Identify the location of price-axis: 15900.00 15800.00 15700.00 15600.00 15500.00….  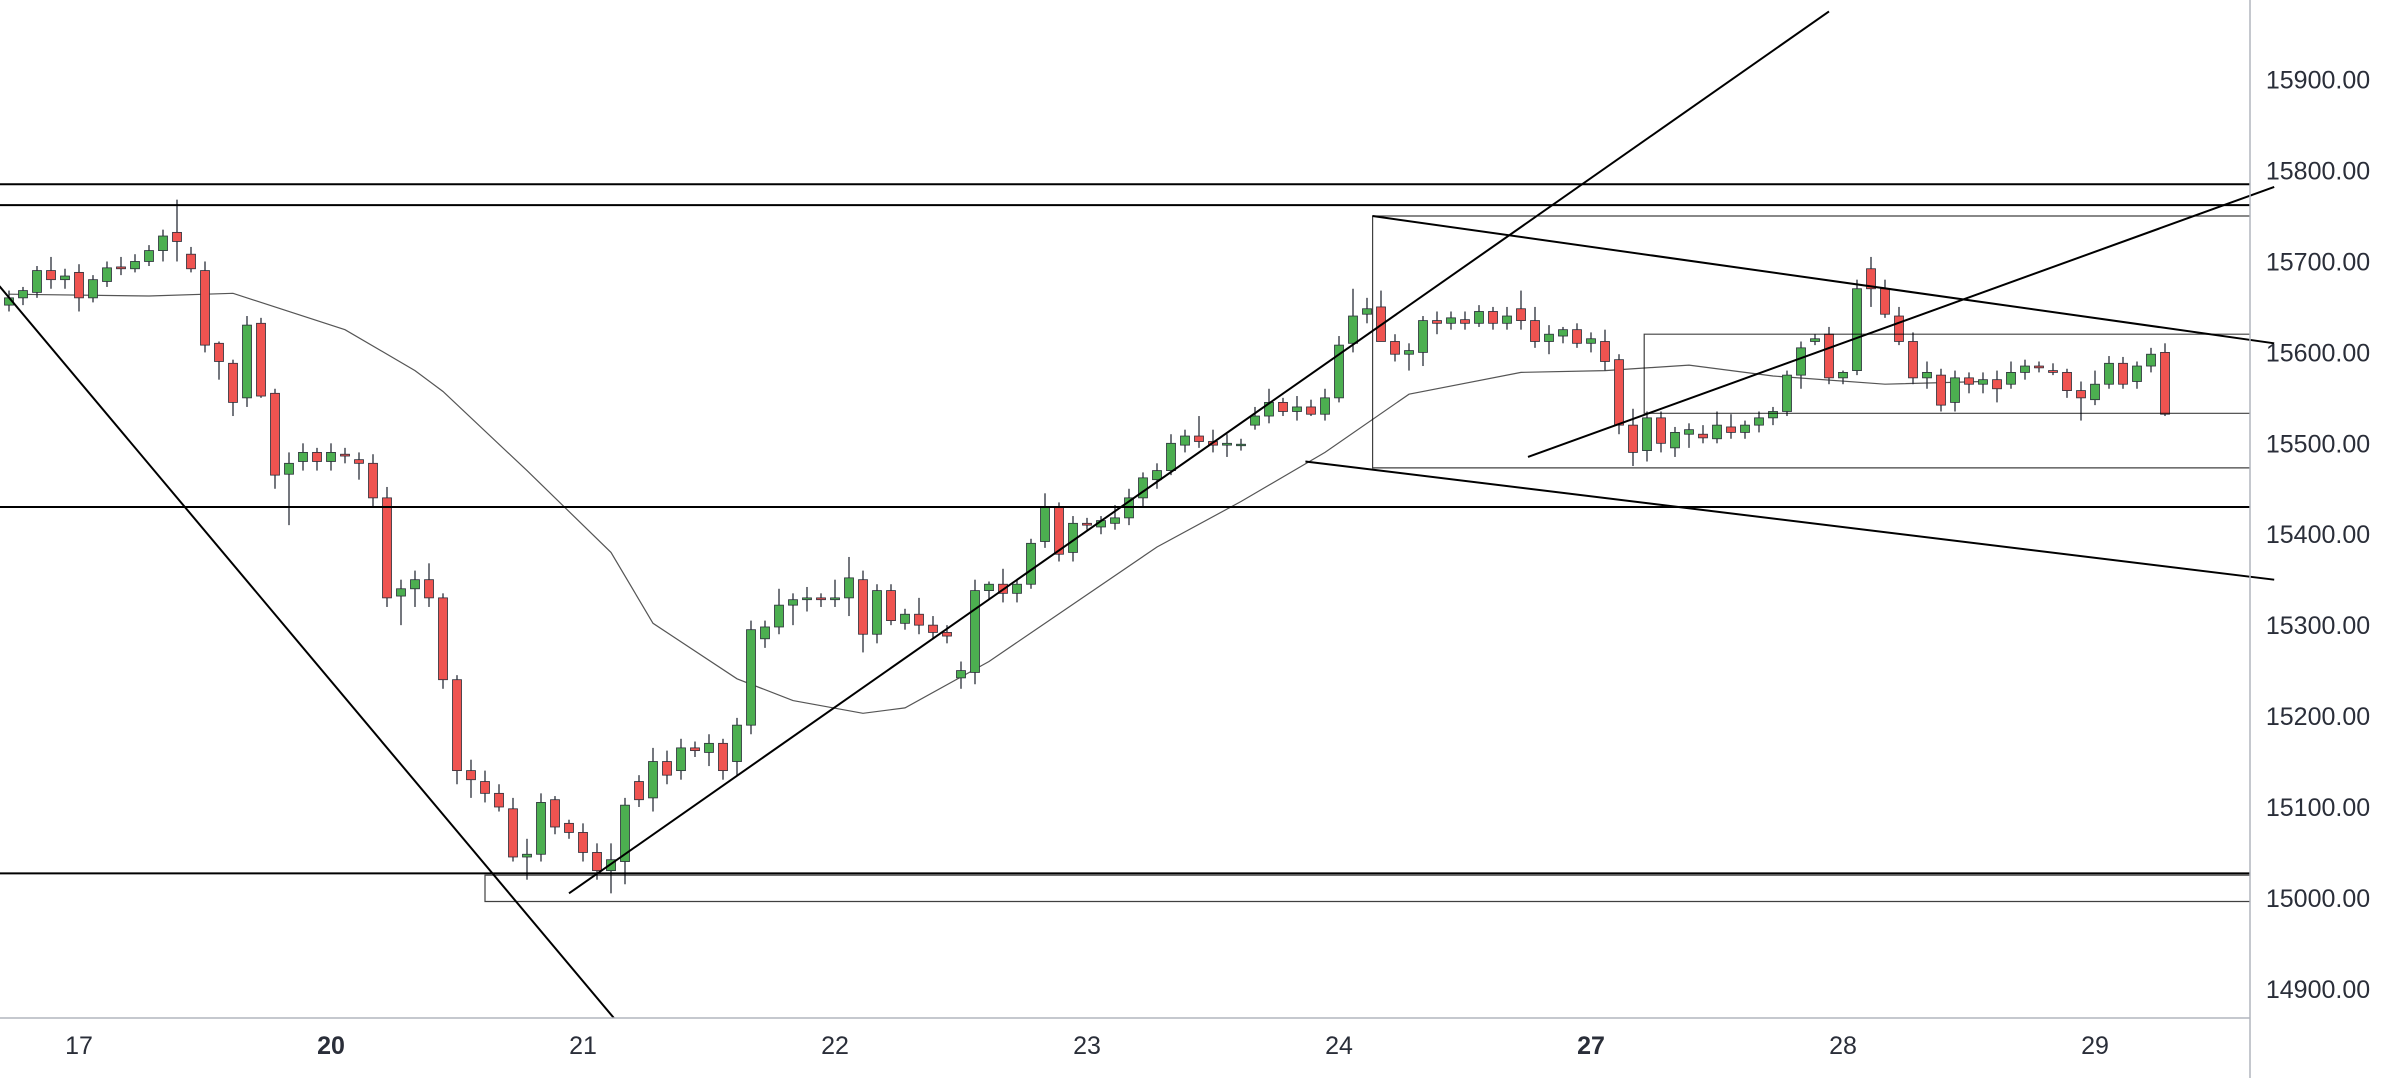
(2318, 535).